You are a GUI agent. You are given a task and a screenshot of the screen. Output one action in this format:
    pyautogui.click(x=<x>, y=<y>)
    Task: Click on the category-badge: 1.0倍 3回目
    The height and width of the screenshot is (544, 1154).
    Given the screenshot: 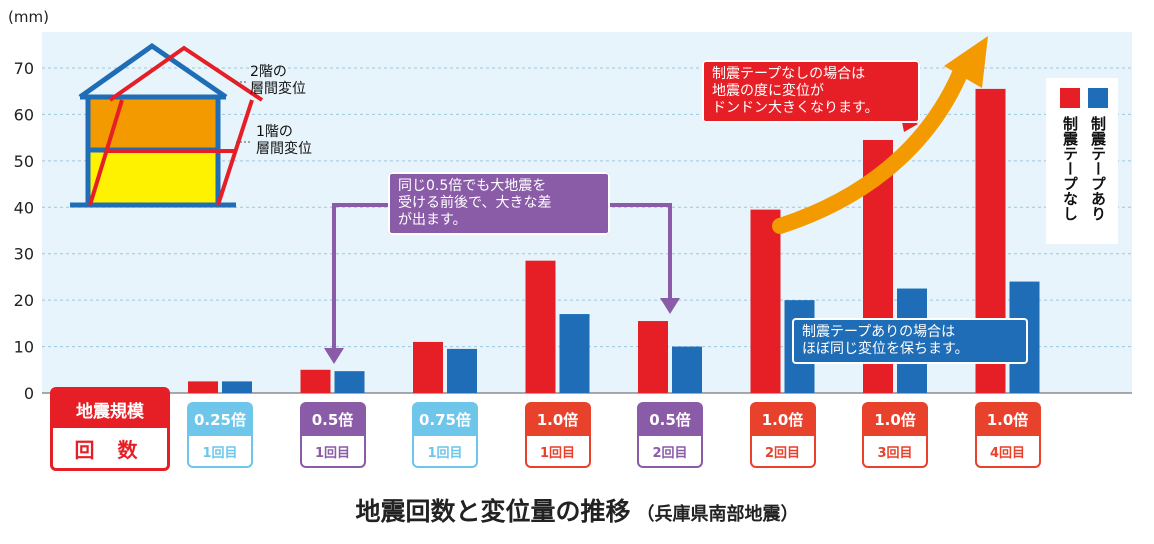 What is the action you would take?
    pyautogui.click(x=895, y=437)
    